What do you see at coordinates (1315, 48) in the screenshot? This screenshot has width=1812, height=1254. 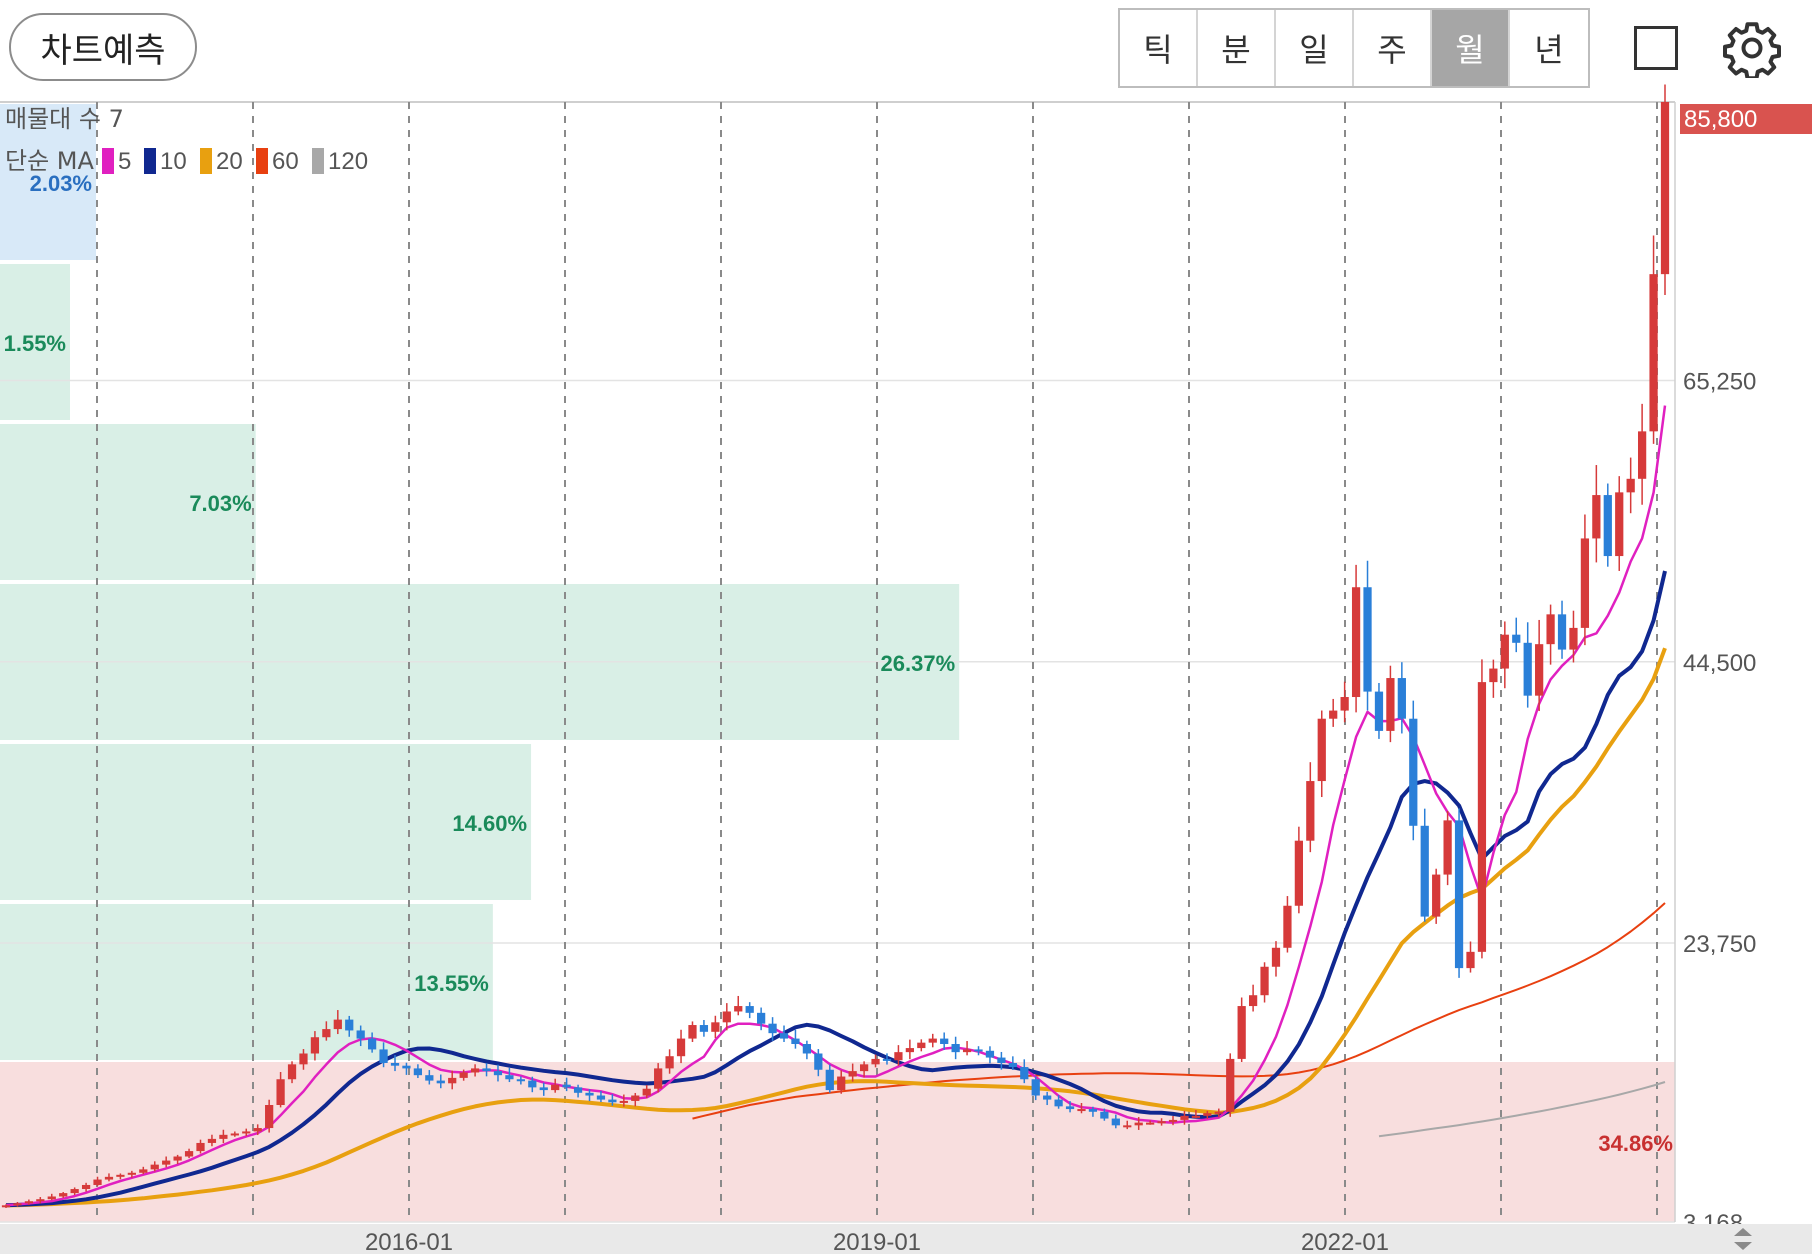 I see `tab-day: 일` at bounding box center [1315, 48].